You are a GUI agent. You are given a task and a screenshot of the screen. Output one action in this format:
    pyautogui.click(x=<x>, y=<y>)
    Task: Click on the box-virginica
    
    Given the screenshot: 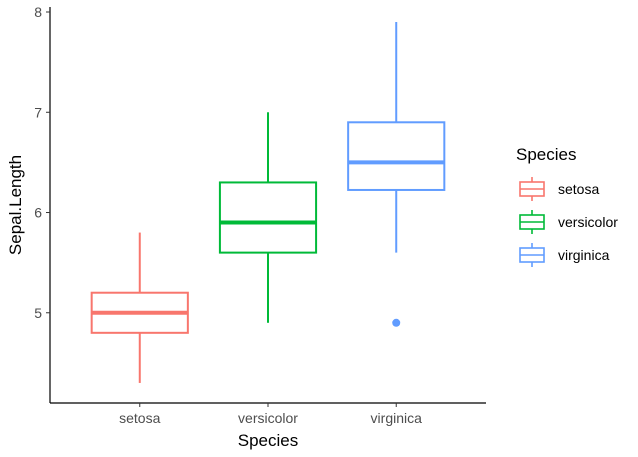 What is the action you would take?
    pyautogui.click(x=396, y=174)
    